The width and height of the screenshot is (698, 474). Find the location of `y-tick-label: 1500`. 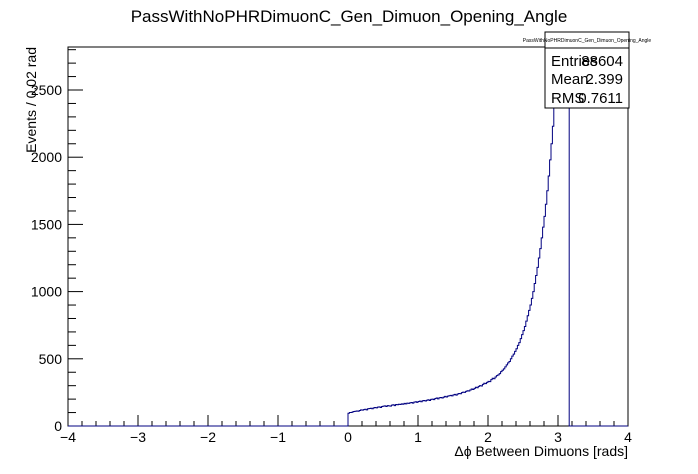

y-tick-label: 1500 is located at coordinates (46, 224).